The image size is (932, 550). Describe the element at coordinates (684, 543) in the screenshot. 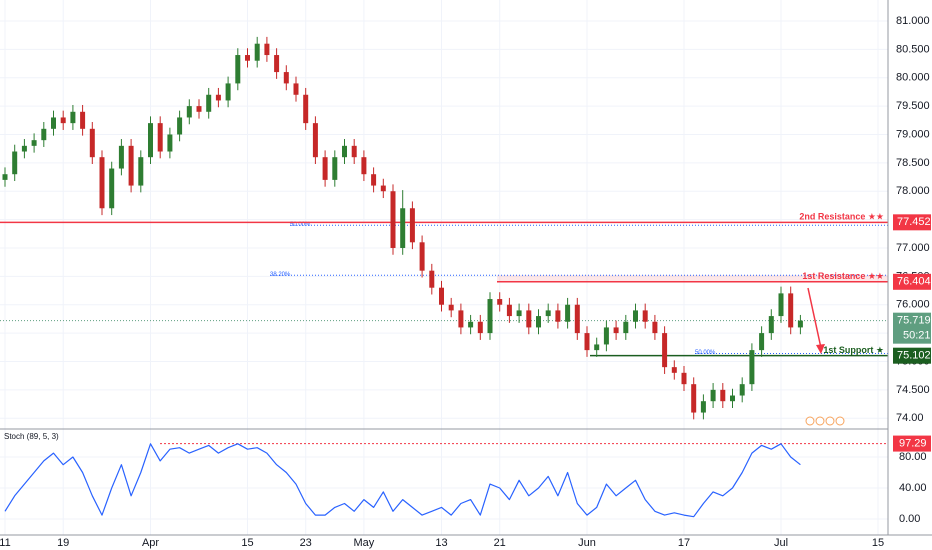

I see `x-tick-label: 17` at that location.